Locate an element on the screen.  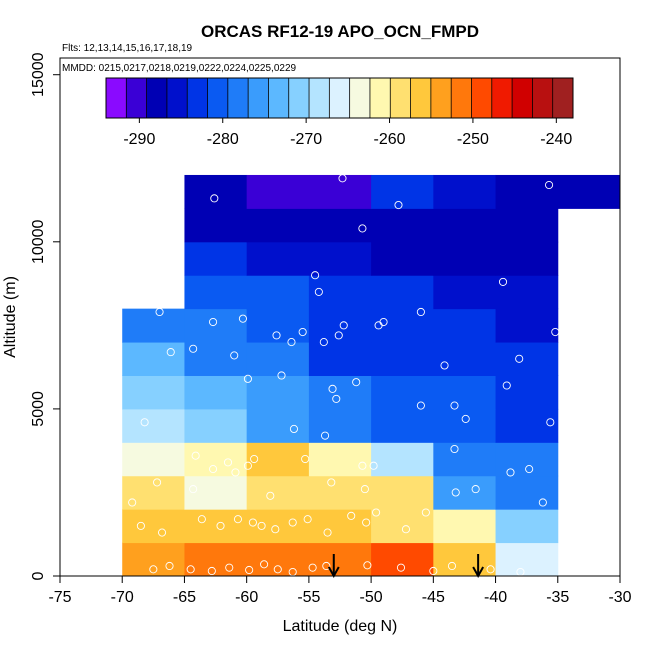
flights-annotation: Flts: 12,13,14,15,16,17,18,19 is located at coordinates (127, 48).